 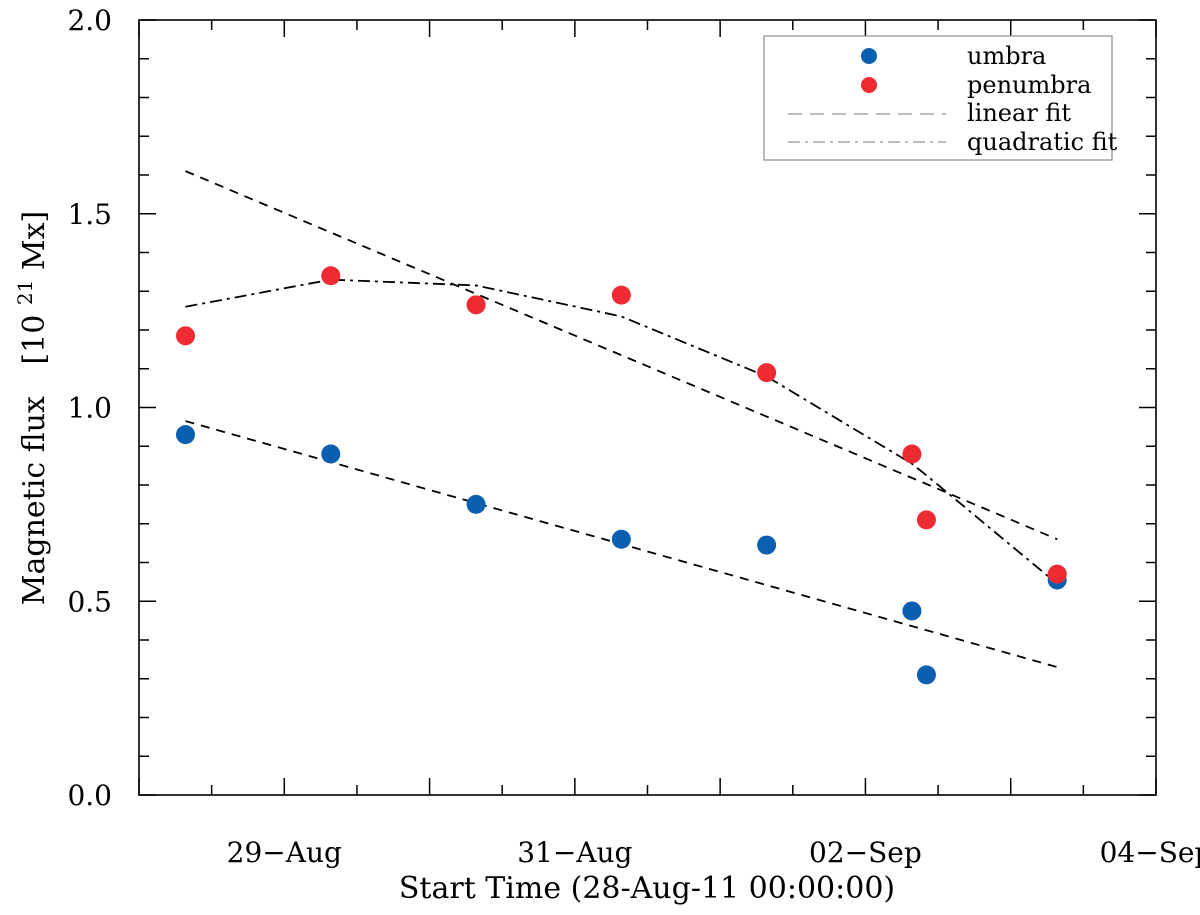 I want to click on y-tick-label: 2.0, so click(x=89, y=20).